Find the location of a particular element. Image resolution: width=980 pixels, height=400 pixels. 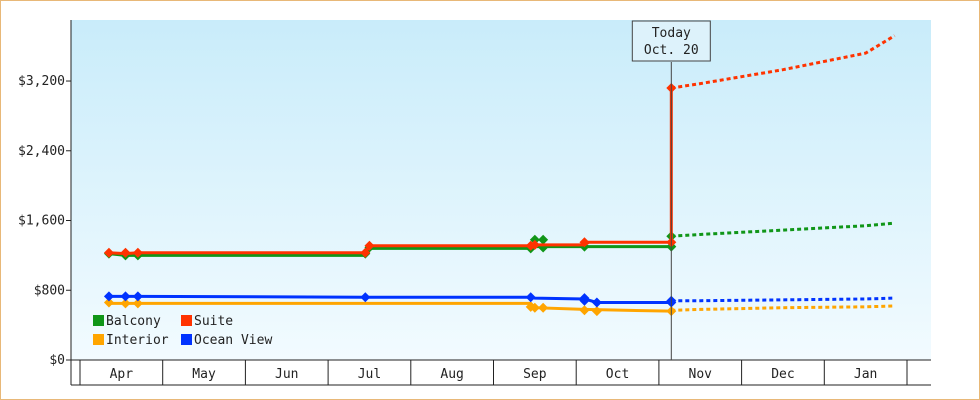

today-label-box is located at coordinates (671, 41).